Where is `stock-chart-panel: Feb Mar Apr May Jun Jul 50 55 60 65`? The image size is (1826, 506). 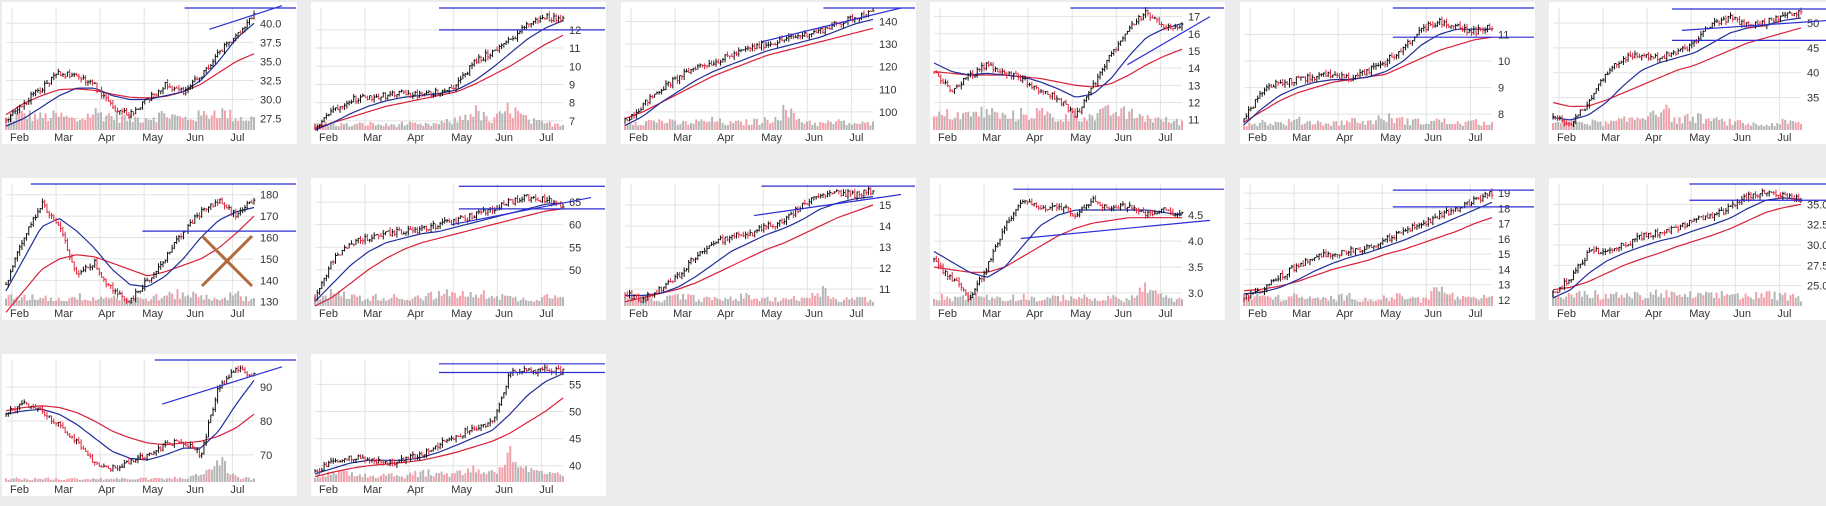 stock-chart-panel: Feb Mar Apr May Jun Jul 50 55 60 65 is located at coordinates (458, 249).